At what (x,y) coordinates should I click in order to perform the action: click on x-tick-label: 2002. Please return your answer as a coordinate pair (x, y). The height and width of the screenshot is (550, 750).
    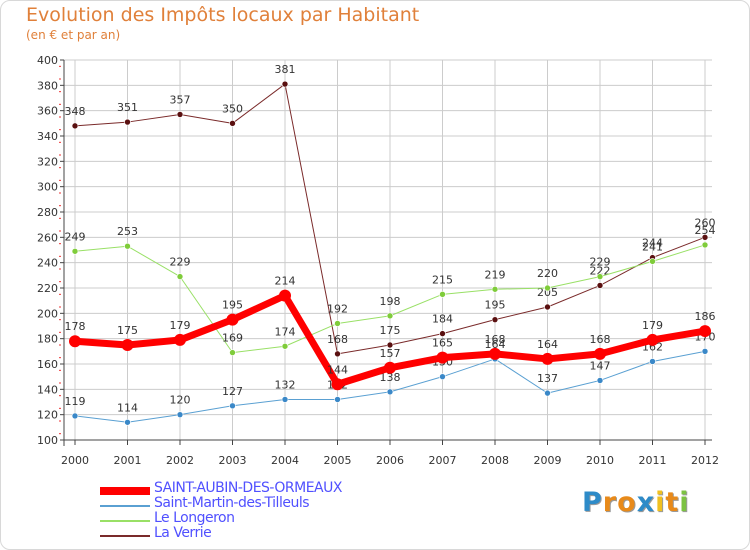
    Looking at the image, I should click on (180, 460).